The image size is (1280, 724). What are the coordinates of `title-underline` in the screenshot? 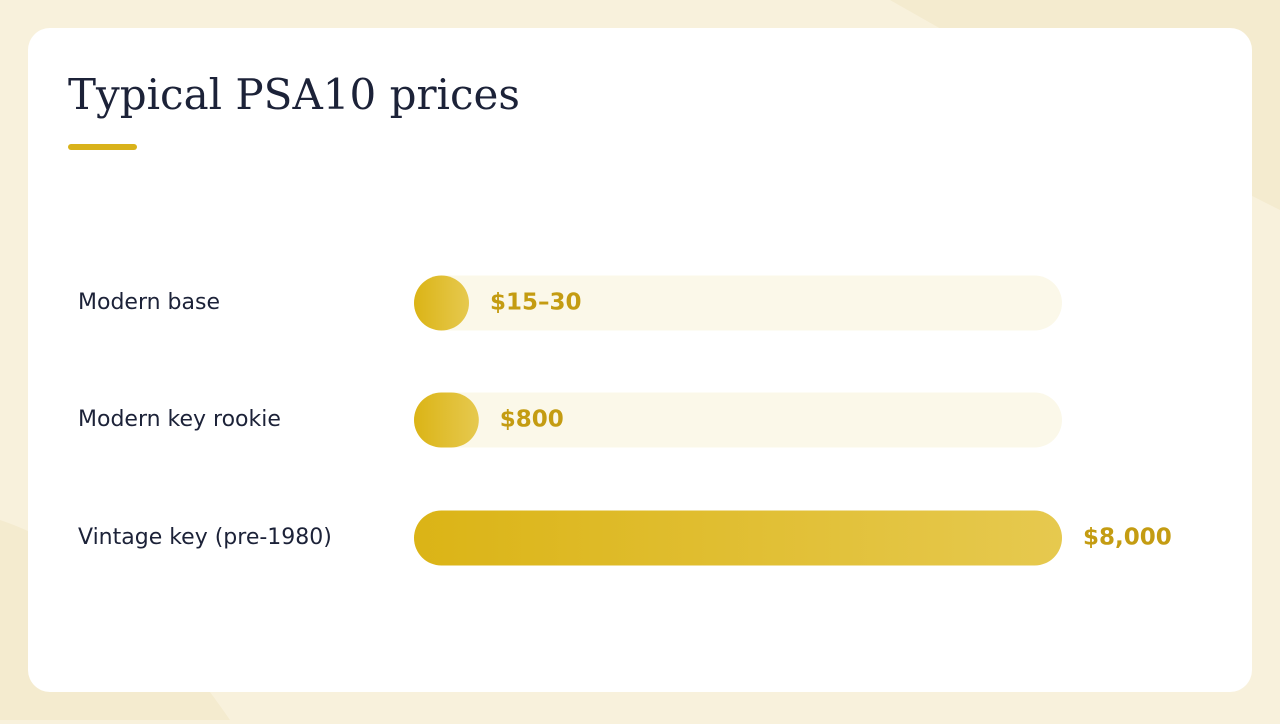 It's located at (102, 147).